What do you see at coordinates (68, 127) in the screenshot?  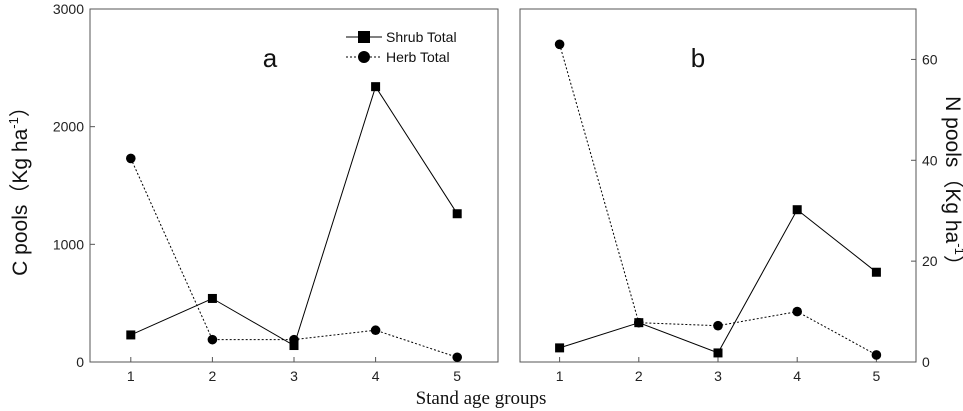 I see `panel-a-ytick-label: 2000` at bounding box center [68, 127].